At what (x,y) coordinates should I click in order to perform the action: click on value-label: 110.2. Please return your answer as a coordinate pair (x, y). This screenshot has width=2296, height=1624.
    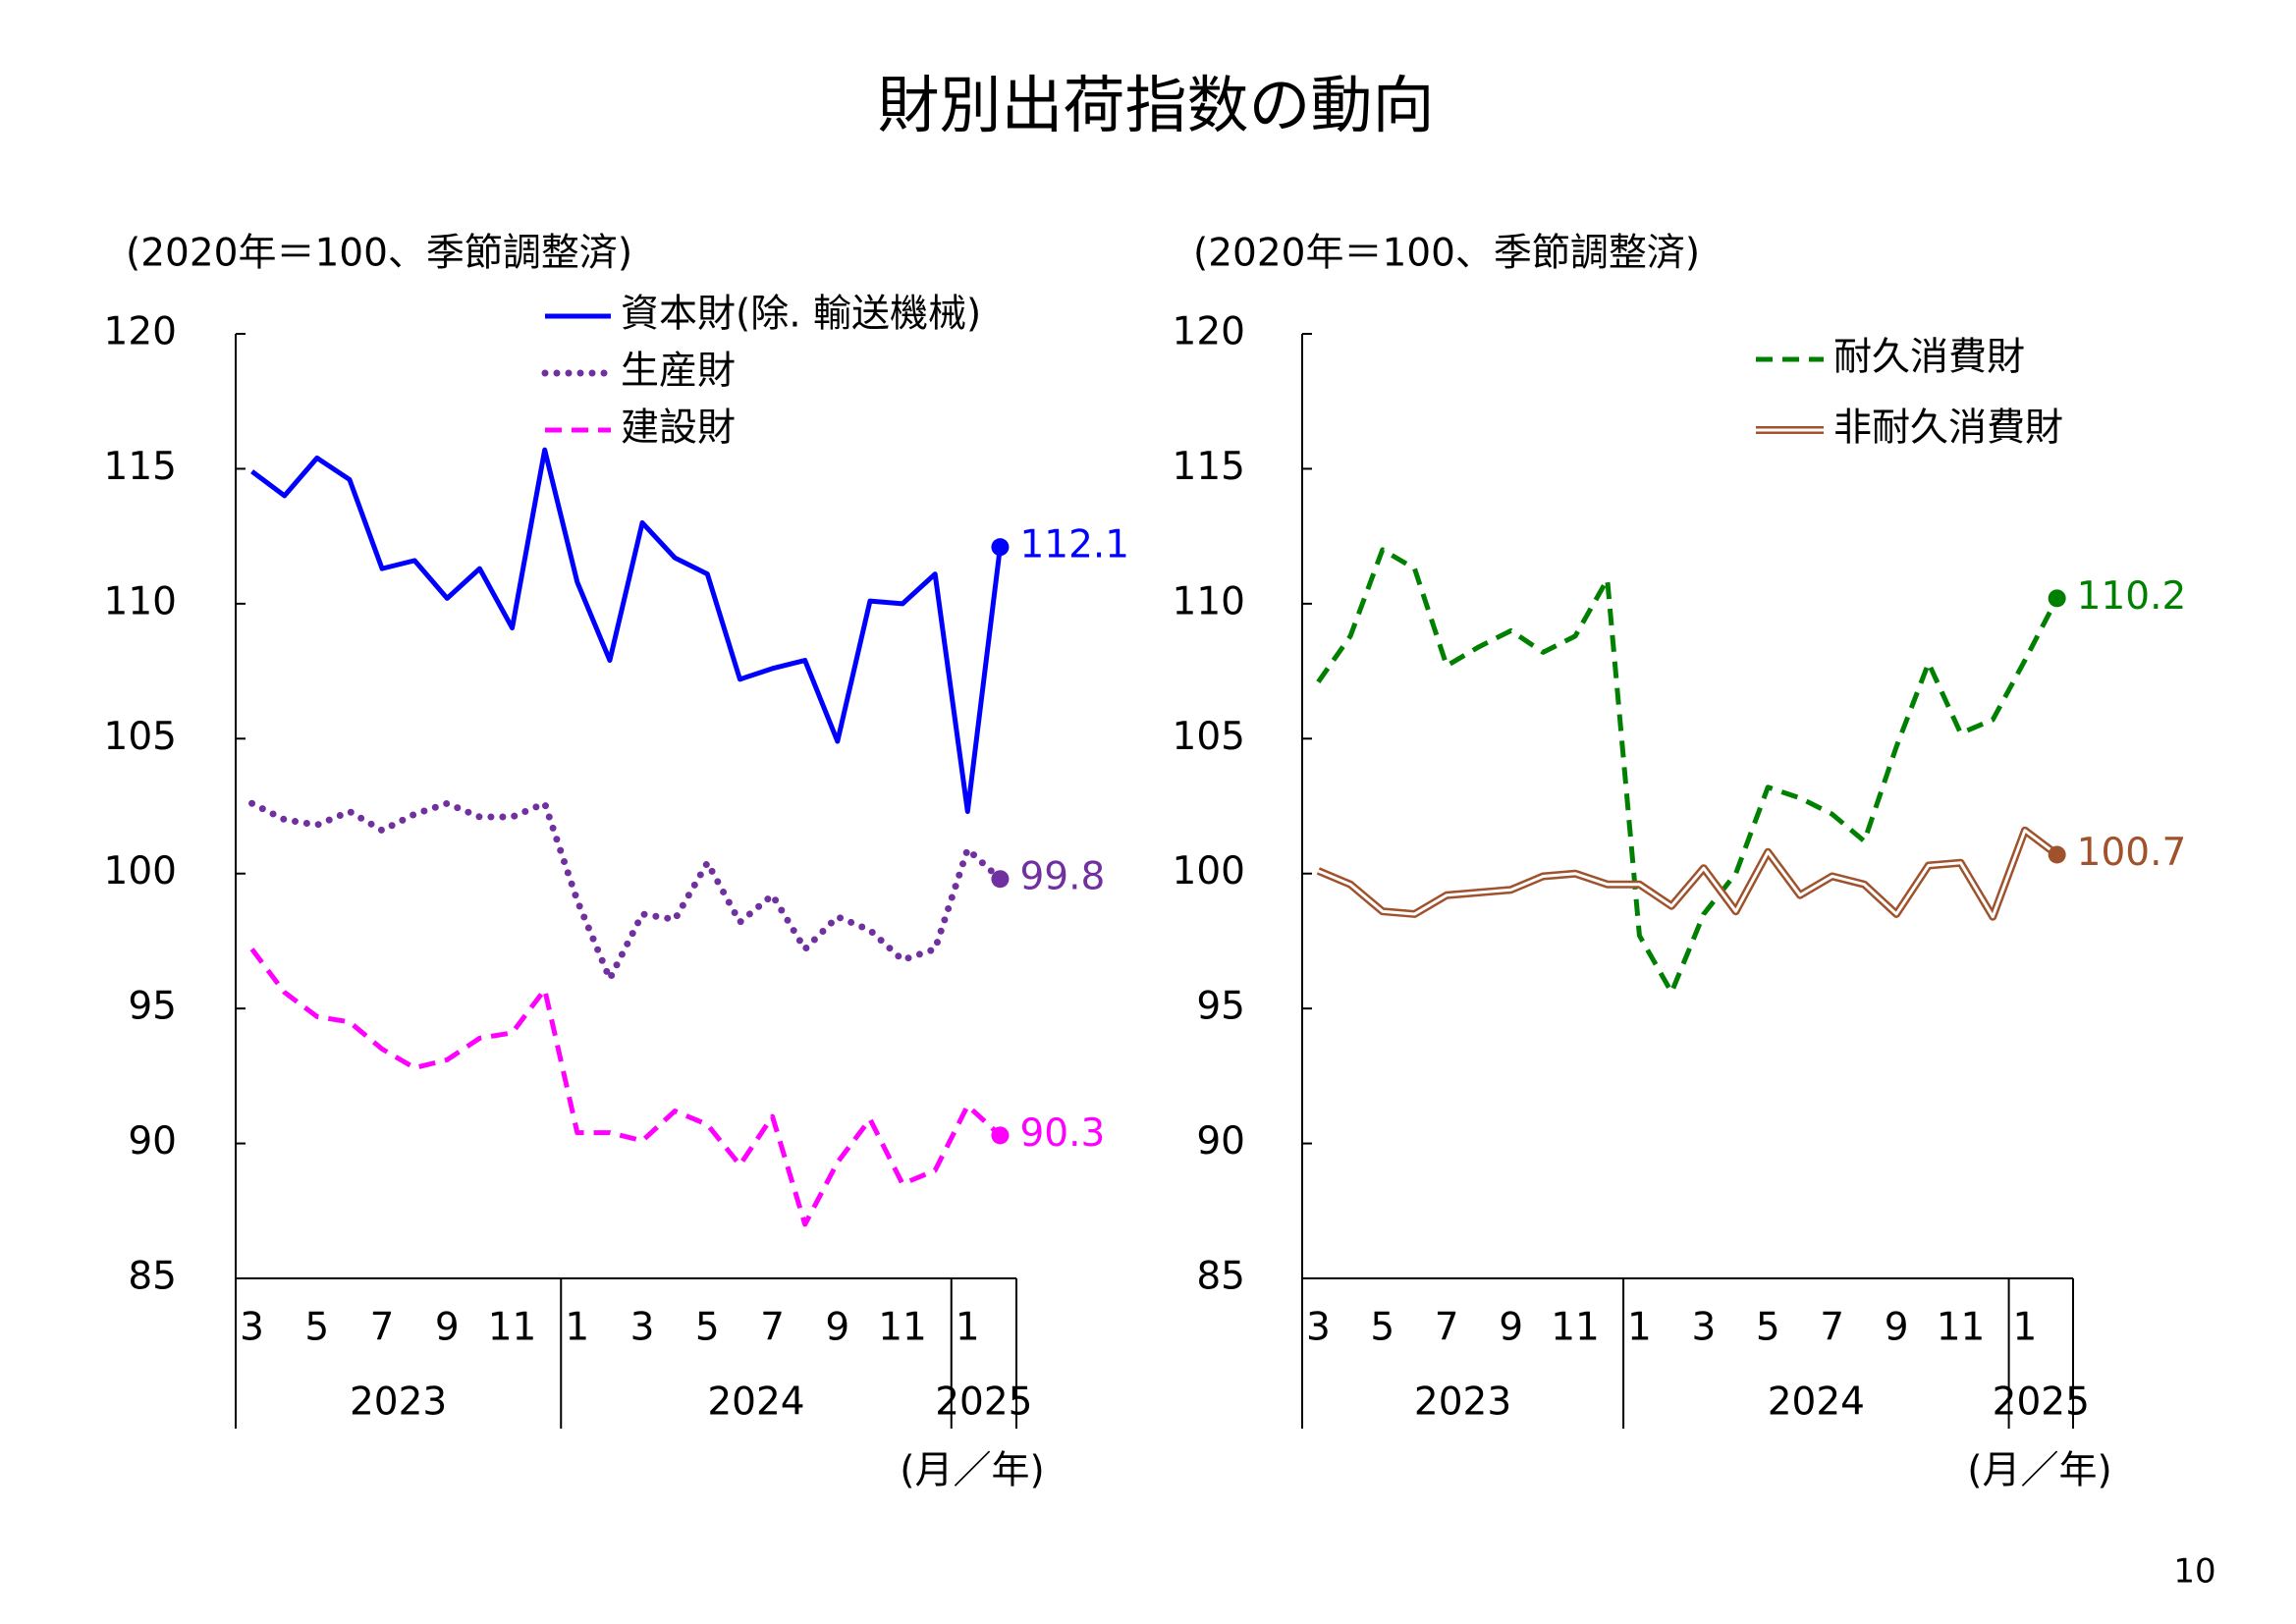
    Looking at the image, I should click on (2132, 596).